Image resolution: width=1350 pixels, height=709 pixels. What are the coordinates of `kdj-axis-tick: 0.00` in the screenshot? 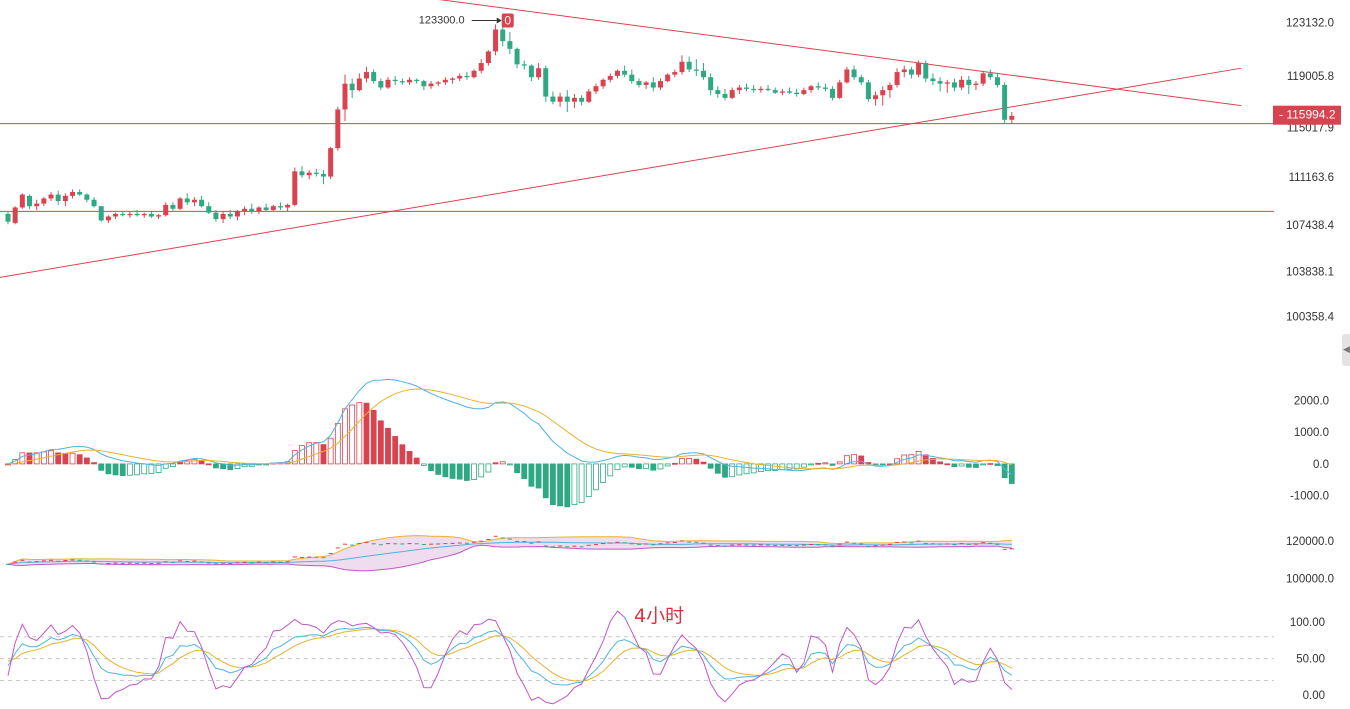 It's located at (1314, 696).